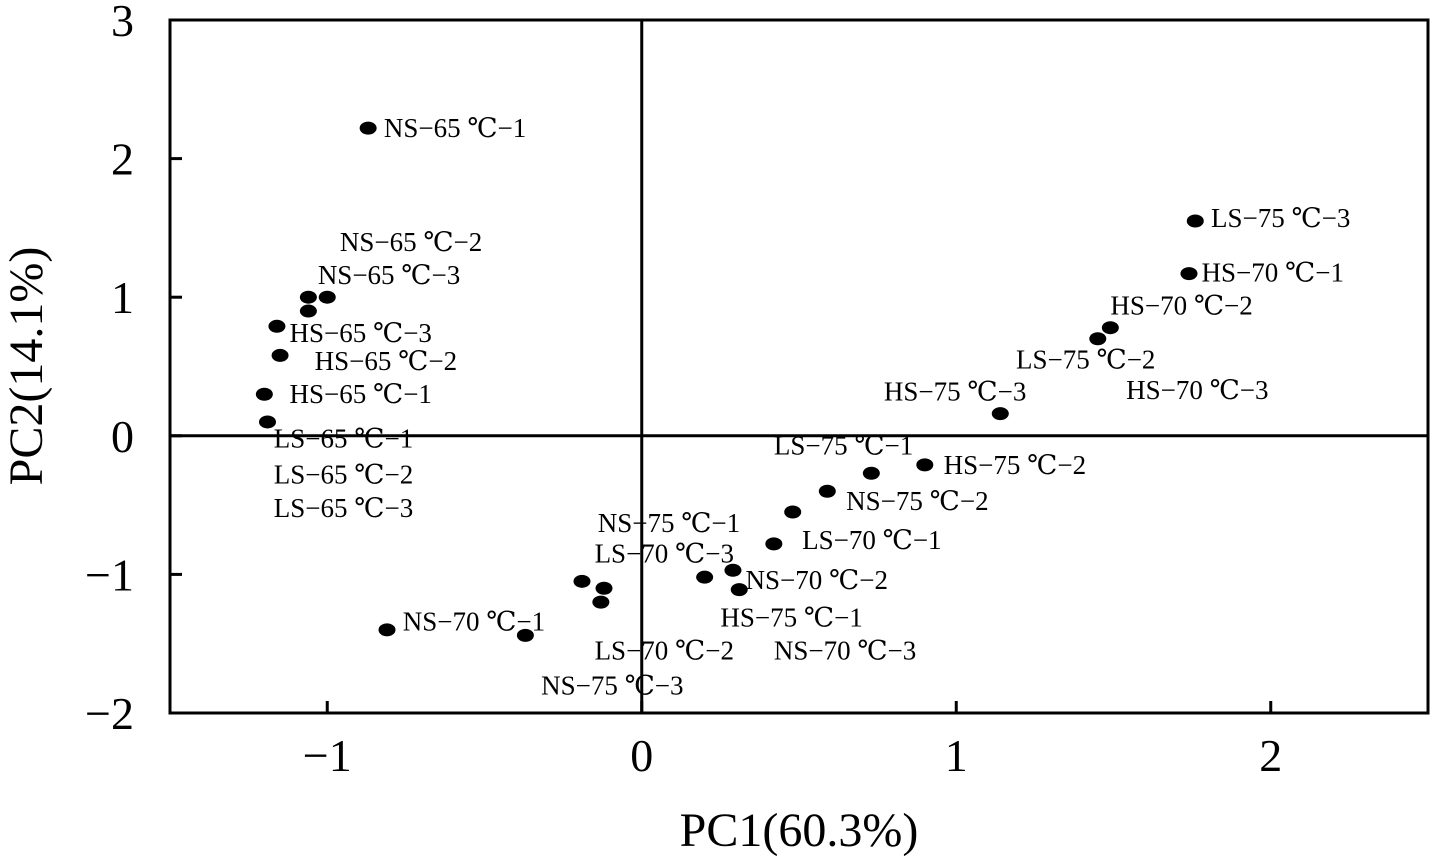 The width and height of the screenshot is (1432, 857). I want to click on point-label: LS−65 ℃−3, so click(343, 508).